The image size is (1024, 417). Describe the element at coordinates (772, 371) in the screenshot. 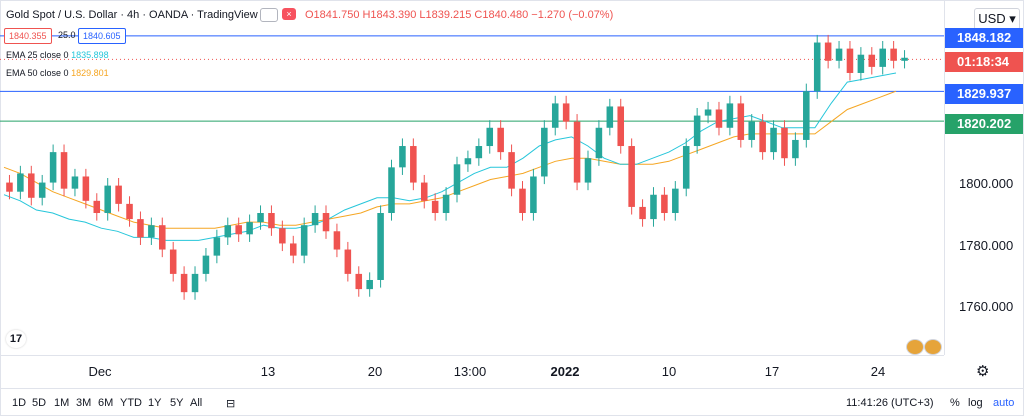

I see `time-label: 17` at that location.